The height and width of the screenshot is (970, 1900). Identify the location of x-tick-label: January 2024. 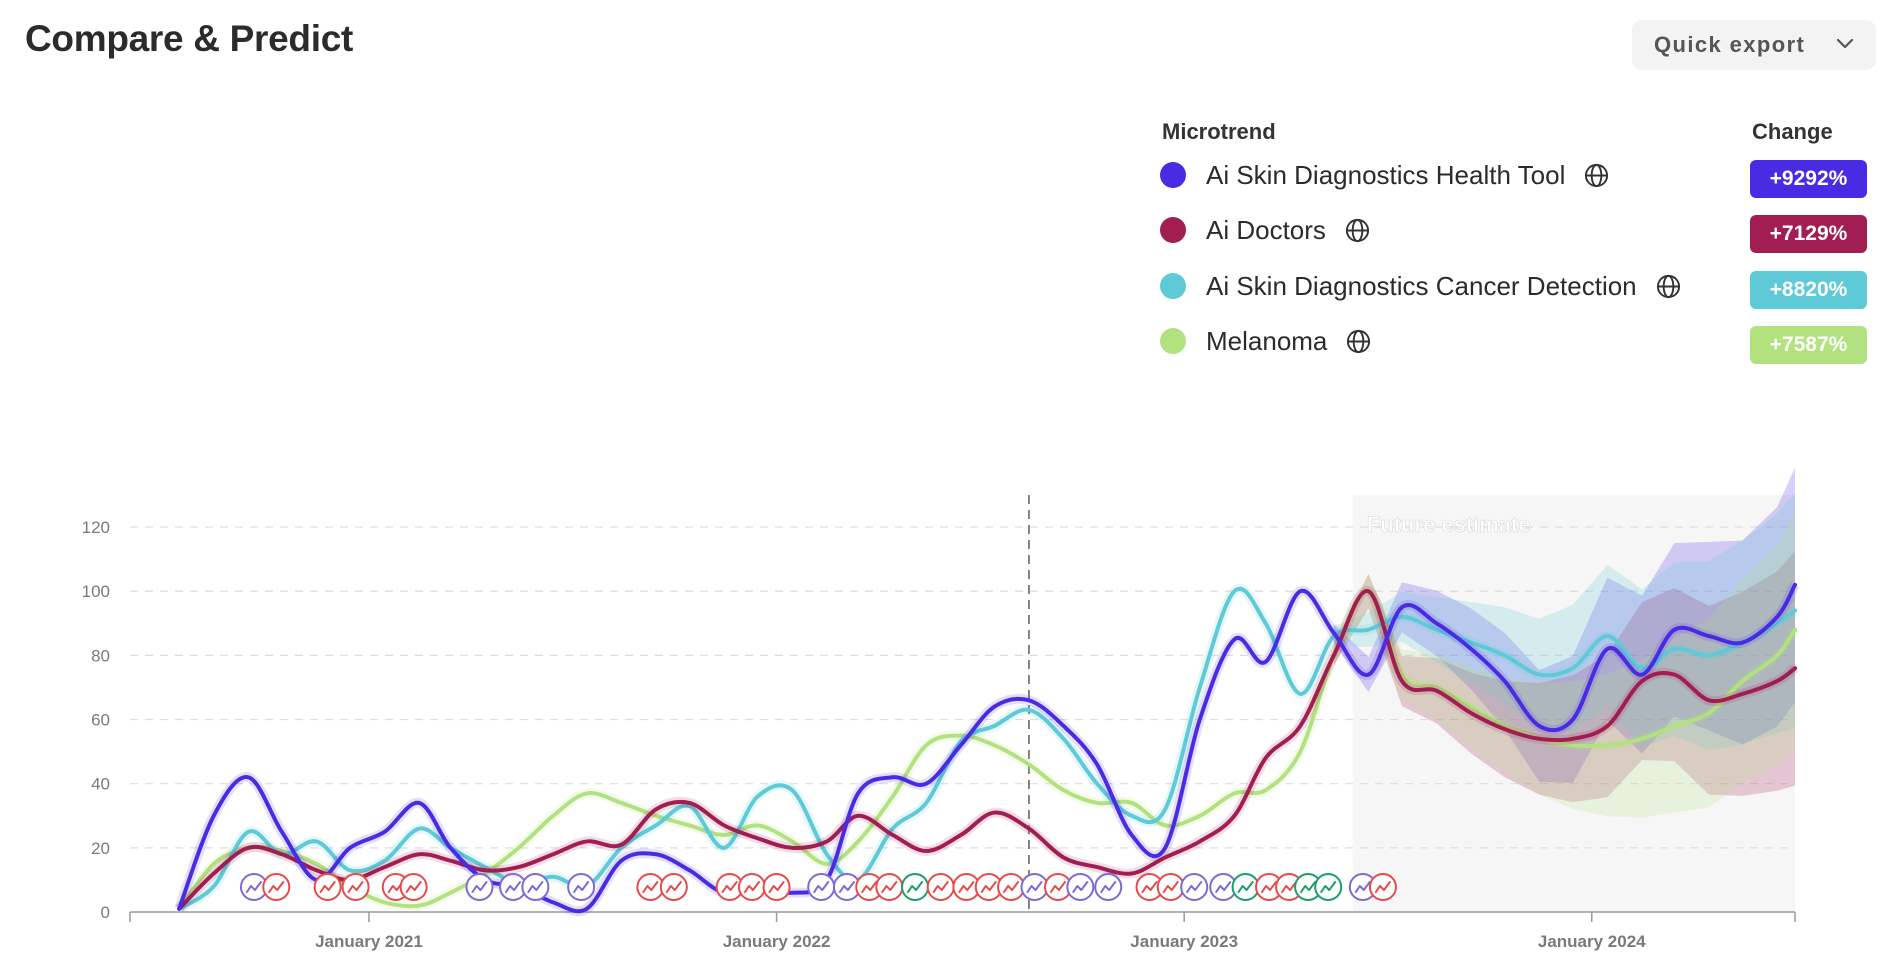
(1592, 941).